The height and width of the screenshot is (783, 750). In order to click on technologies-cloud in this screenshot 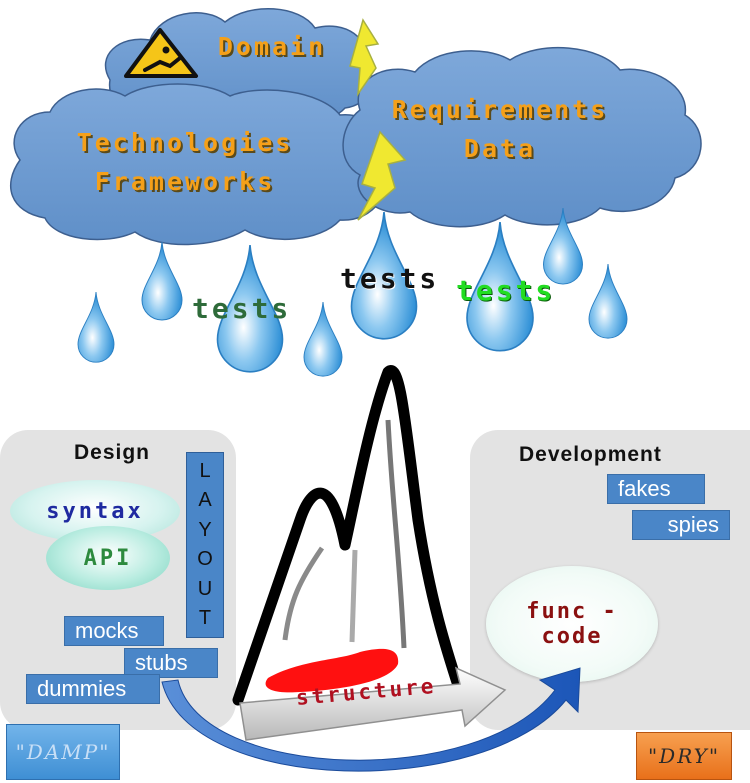, I will do `click(198, 164)`.